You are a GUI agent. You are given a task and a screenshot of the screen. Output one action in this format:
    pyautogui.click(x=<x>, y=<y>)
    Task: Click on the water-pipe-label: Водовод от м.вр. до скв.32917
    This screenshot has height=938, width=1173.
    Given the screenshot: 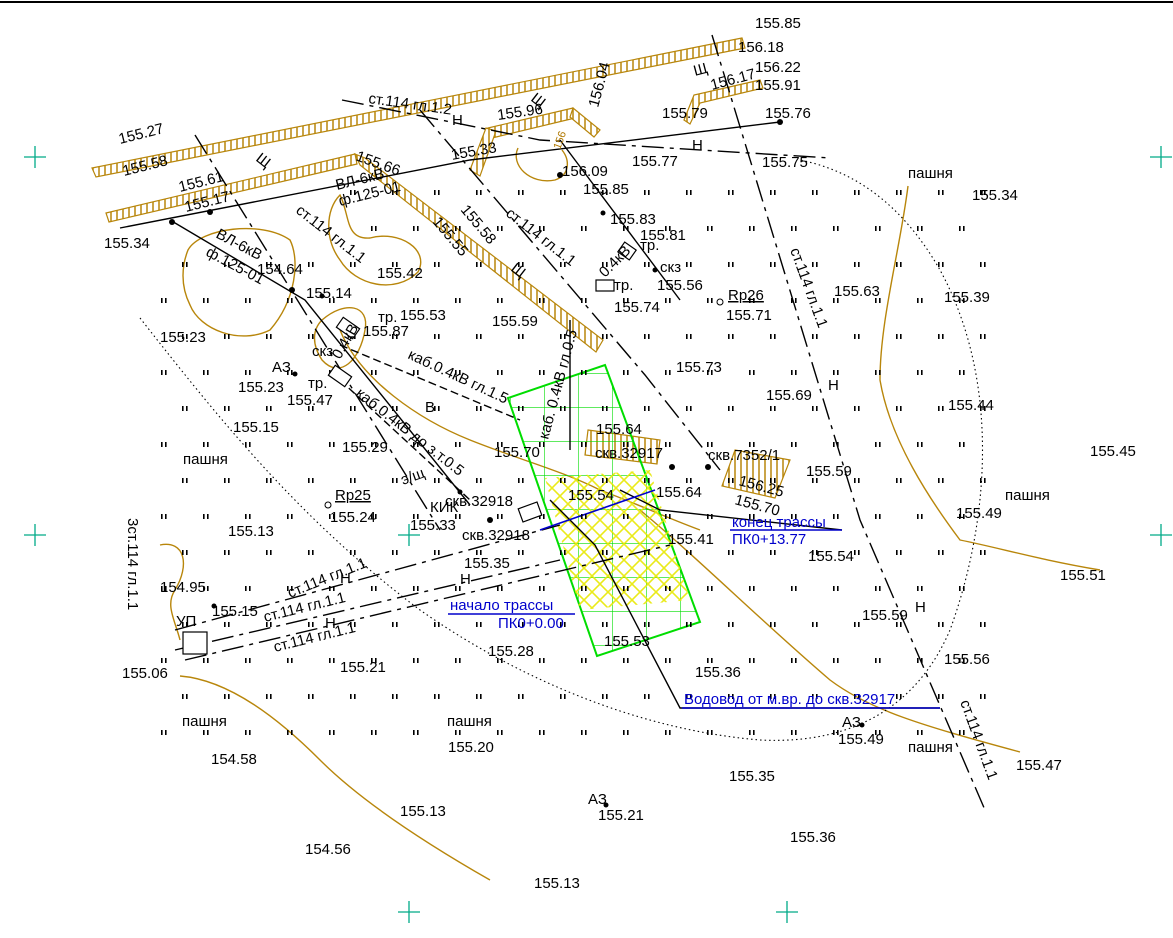 What is the action you would take?
    pyautogui.click(x=789, y=699)
    